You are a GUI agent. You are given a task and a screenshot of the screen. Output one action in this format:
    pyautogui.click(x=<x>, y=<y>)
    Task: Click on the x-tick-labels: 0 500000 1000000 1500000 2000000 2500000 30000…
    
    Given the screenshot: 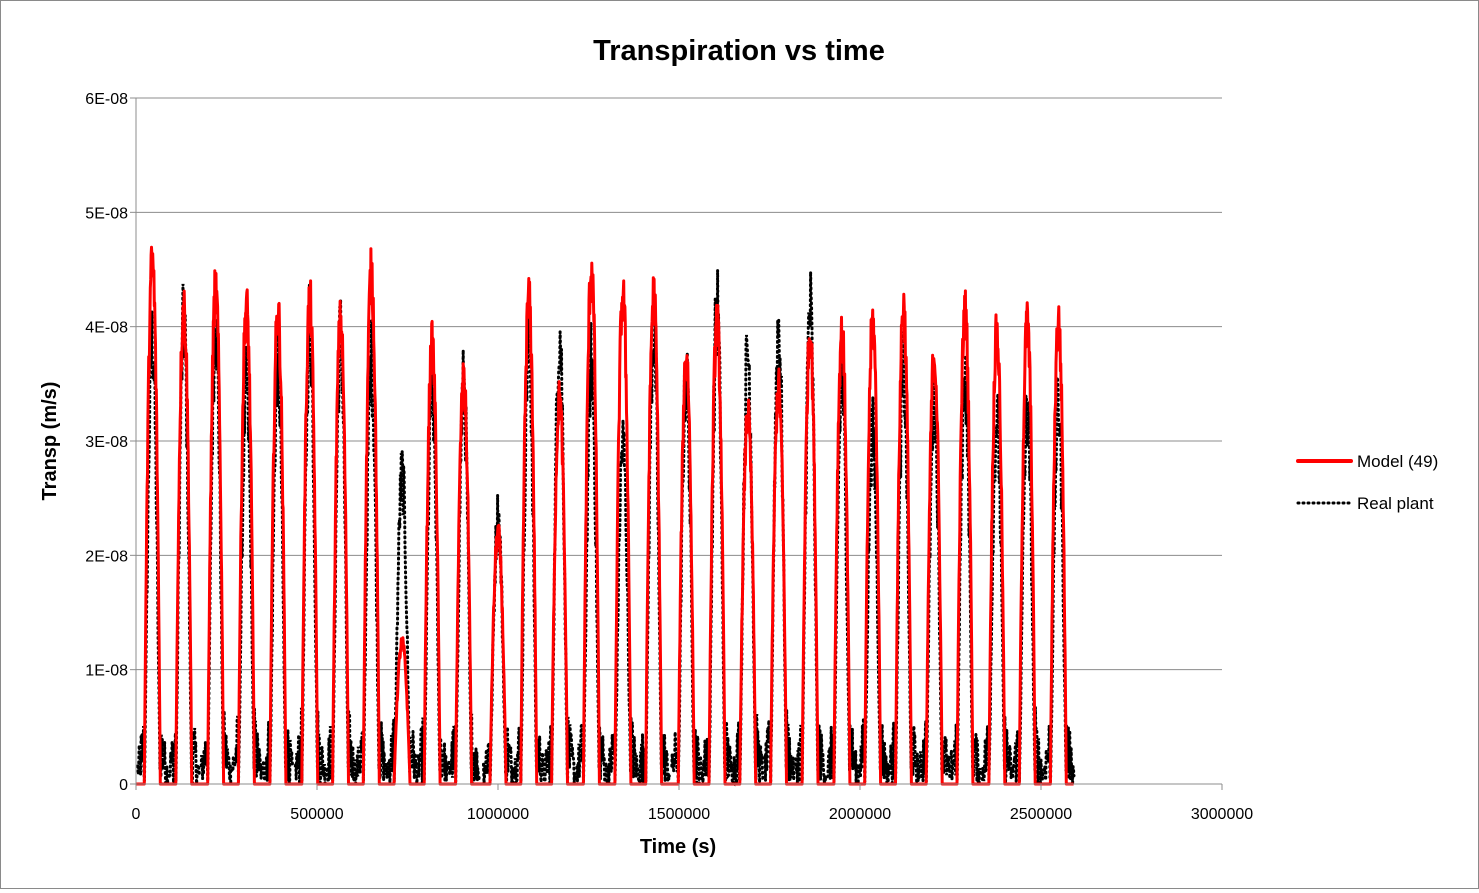 What is the action you would take?
    pyautogui.click(x=693, y=814)
    